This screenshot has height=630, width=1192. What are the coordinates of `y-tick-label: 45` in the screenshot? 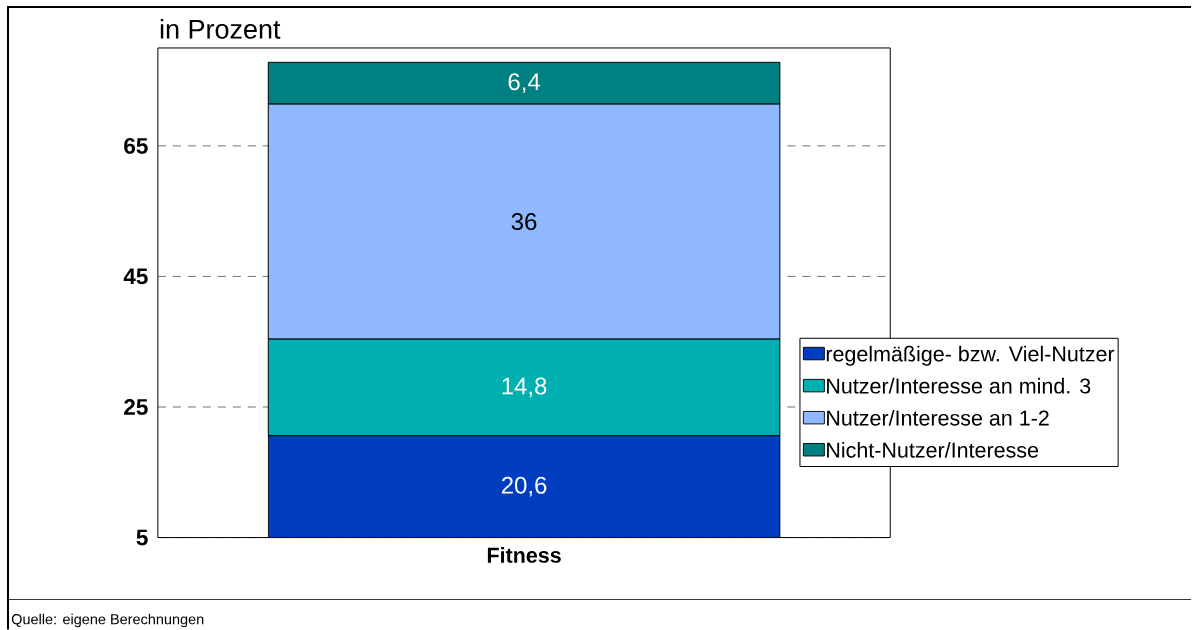 It's located at (135, 276).